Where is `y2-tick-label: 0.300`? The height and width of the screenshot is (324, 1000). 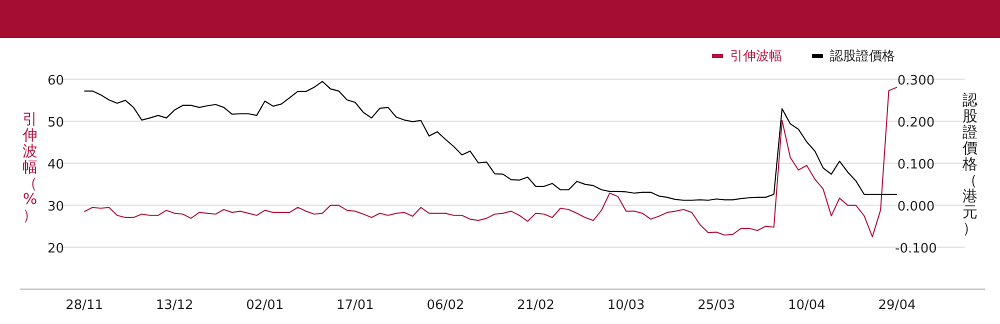 y2-tick-label: 0.300 is located at coordinates (916, 80).